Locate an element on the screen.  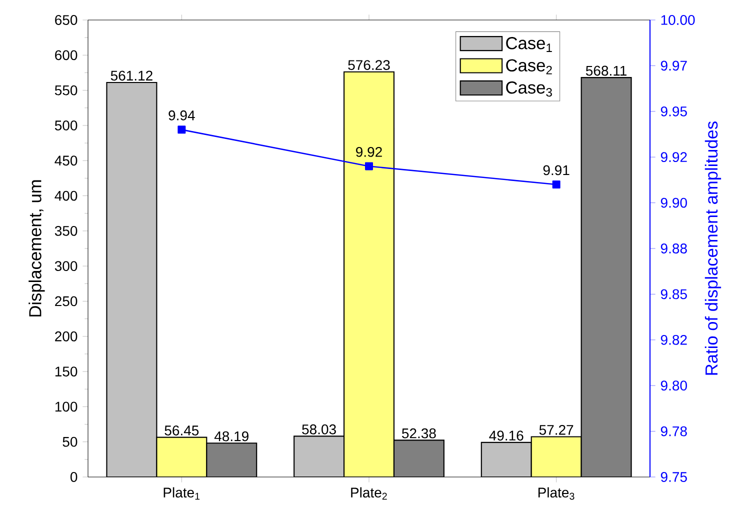
y2-tick-label: 9.82 is located at coordinates (673, 339).